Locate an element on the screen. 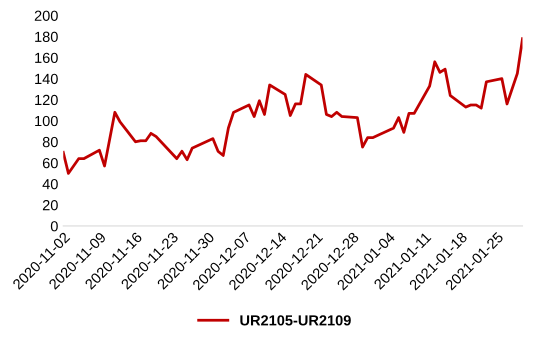  y-tick-label: 40 is located at coordinates (50, 184).